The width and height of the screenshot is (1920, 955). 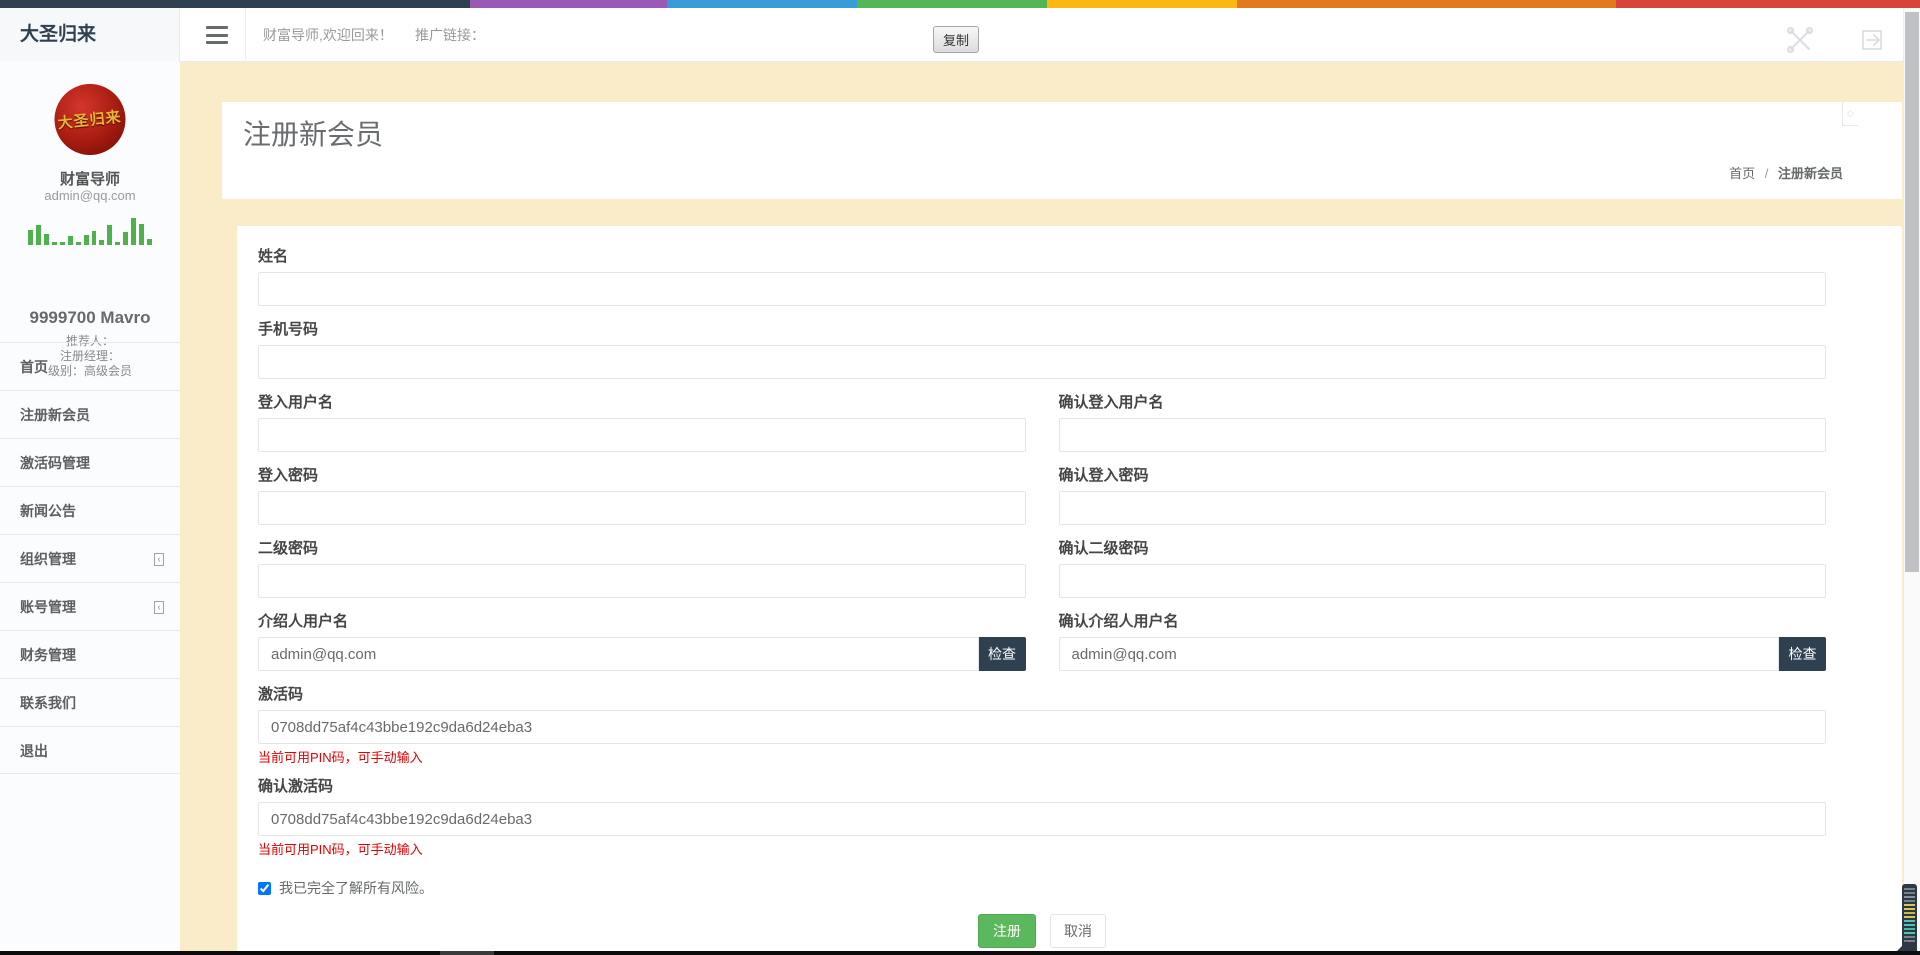 What do you see at coordinates (1742, 173) in the screenshot?
I see `breadcrumb-home-link: 首页` at bounding box center [1742, 173].